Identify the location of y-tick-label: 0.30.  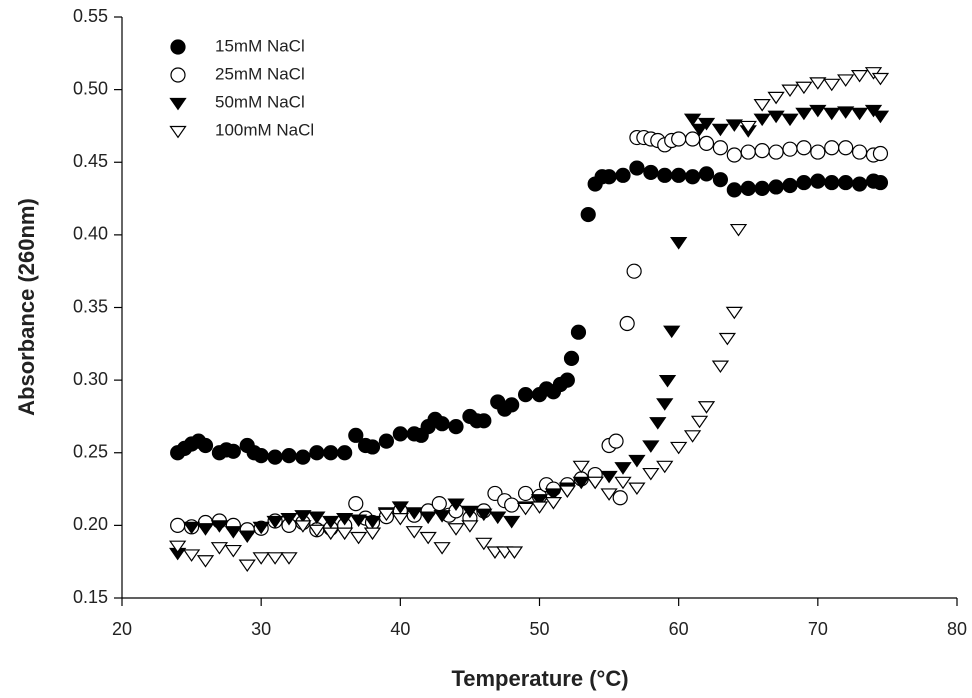
(90, 379).